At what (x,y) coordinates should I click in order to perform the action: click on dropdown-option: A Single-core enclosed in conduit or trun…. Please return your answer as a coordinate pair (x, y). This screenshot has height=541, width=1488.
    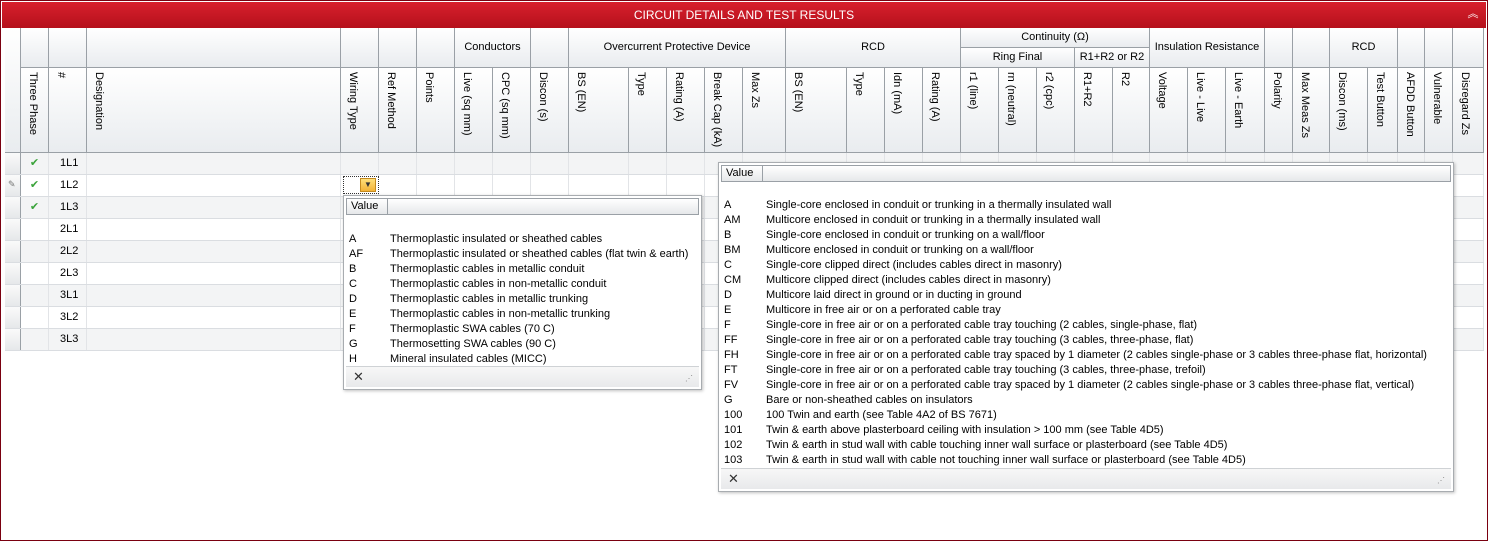
    Looking at the image, I should click on (1072, 205).